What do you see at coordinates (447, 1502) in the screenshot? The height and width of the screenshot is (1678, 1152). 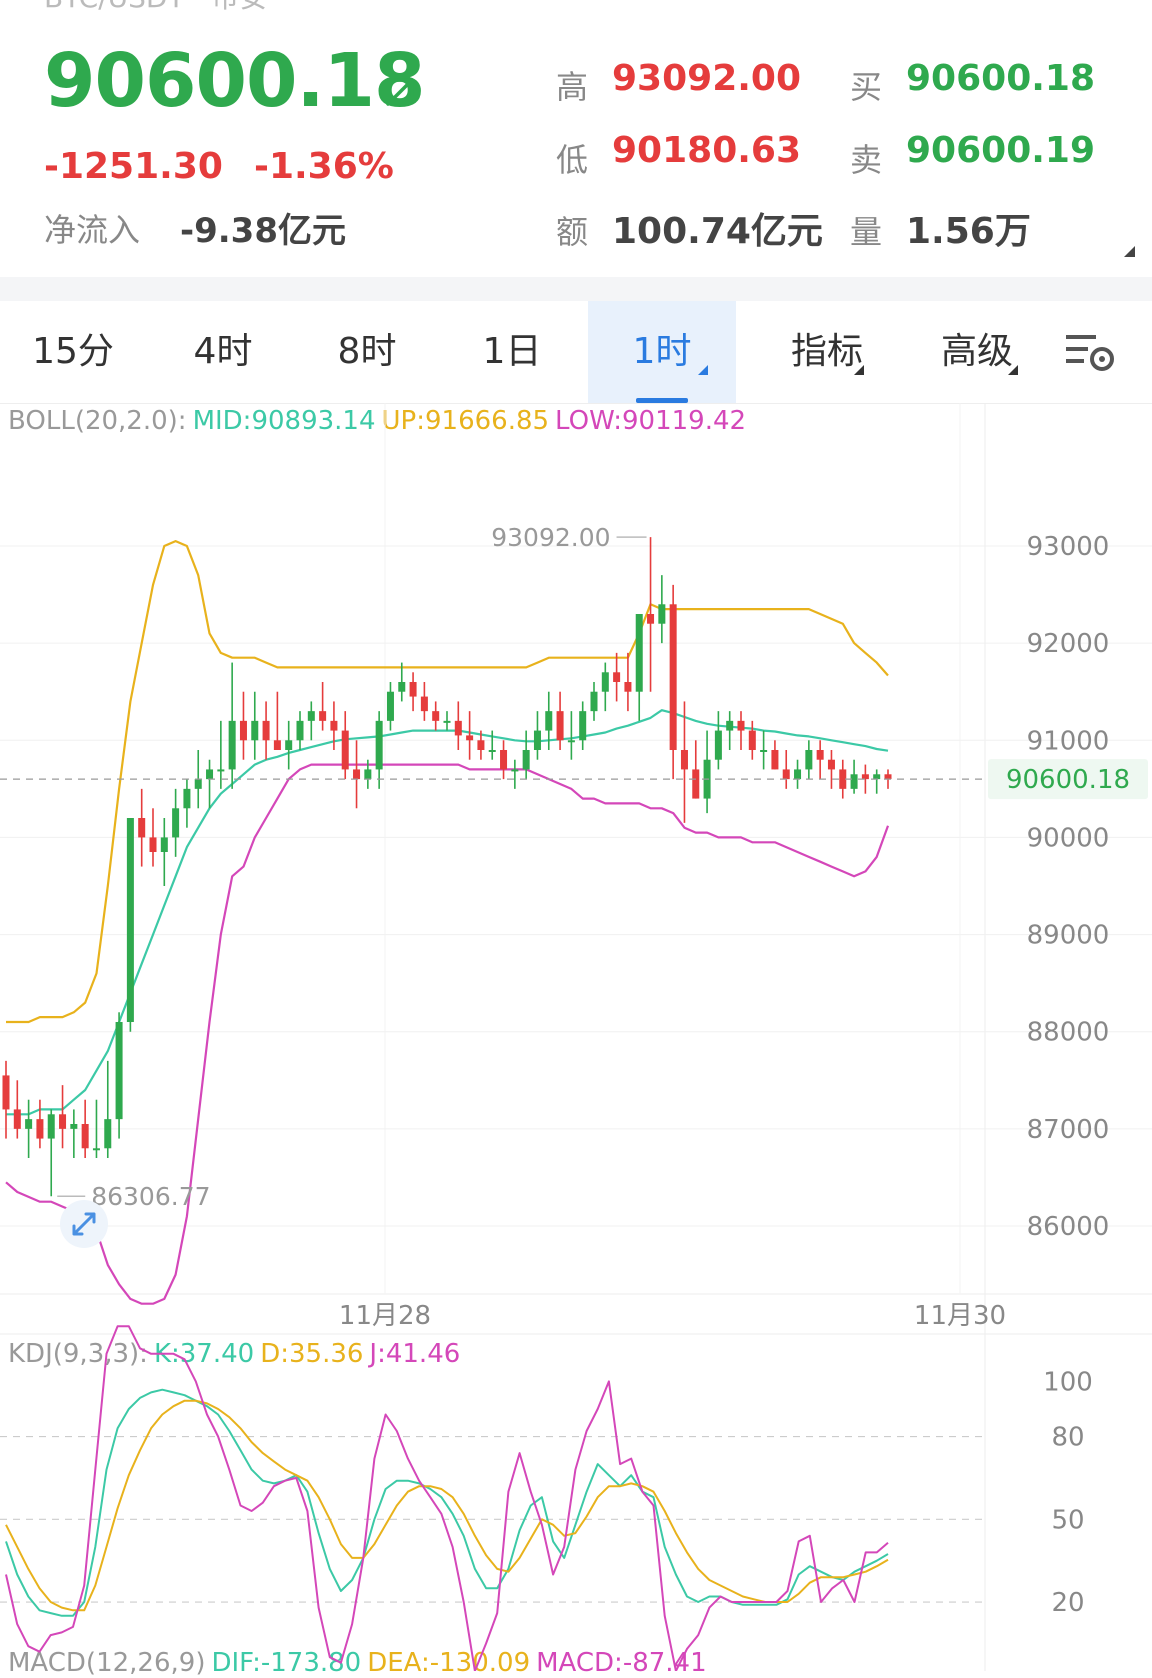 I see `kdj-k-line` at bounding box center [447, 1502].